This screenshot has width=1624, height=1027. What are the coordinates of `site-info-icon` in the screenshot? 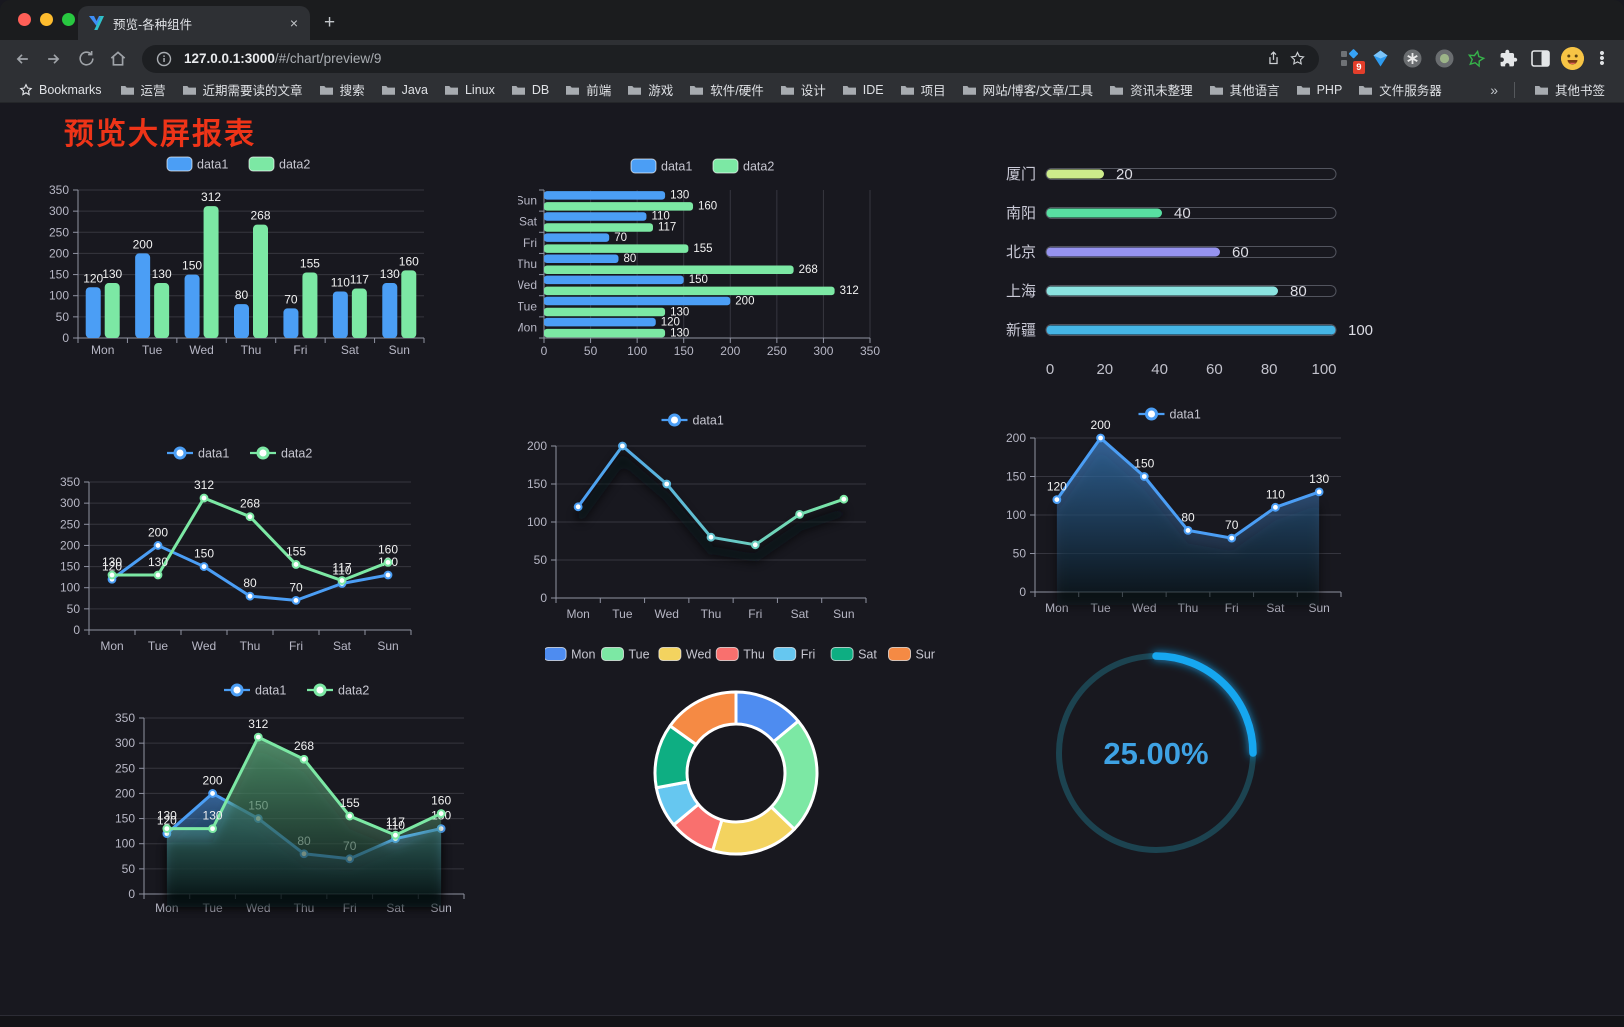 It's located at (164, 59).